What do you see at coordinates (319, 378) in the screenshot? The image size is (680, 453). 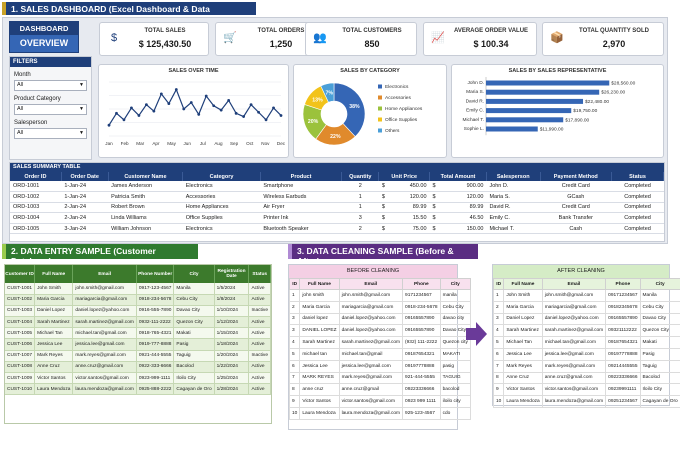 I see `table-cell: MARK REYES` at bounding box center [319, 378].